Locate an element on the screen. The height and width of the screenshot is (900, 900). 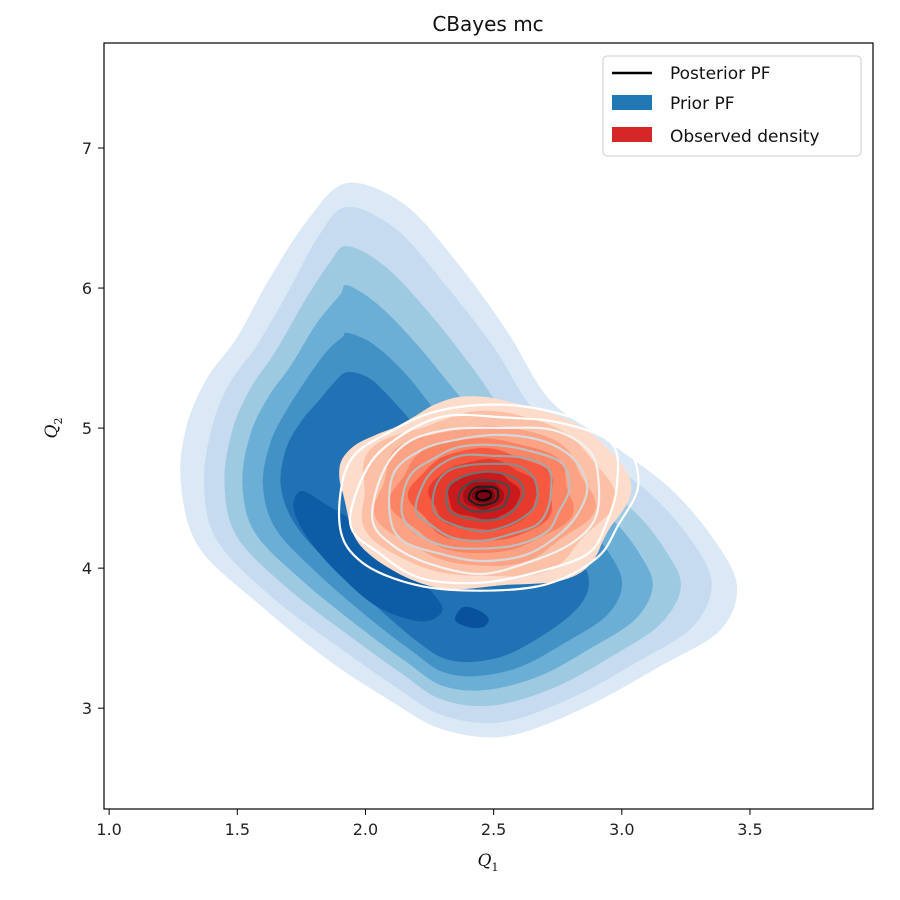
y-tick-label: 5 is located at coordinates (87, 428).